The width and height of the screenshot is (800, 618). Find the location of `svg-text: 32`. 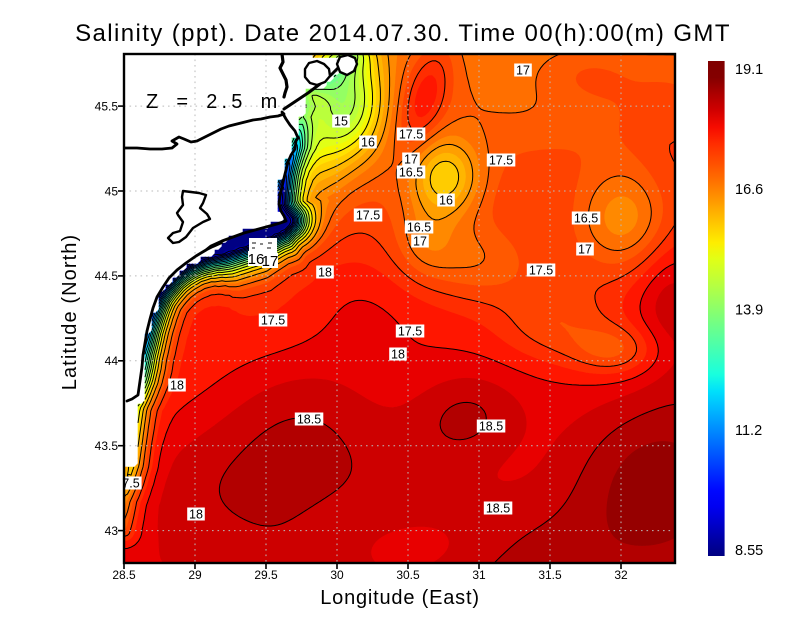

svg-text: 32 is located at coordinates (621, 575).